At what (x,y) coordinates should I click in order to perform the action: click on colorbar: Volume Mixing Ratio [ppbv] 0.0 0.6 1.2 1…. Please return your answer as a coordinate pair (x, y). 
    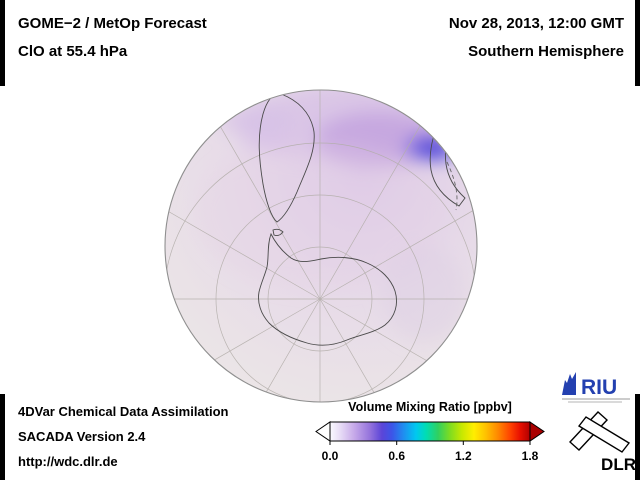
    Looking at the image, I should click on (430, 431).